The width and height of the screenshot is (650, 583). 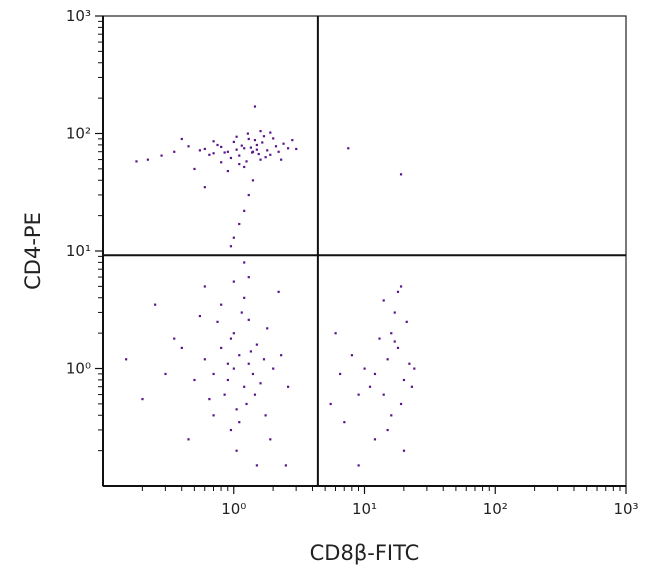 What do you see at coordinates (625, 509) in the screenshot?
I see `x-tick-label: 10³` at bounding box center [625, 509].